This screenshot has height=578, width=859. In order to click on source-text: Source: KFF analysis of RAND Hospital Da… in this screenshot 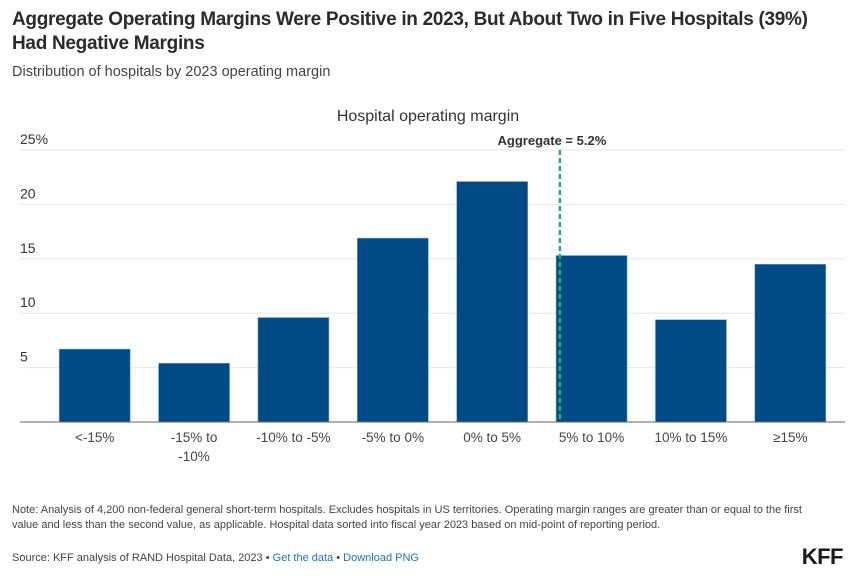, I will do `click(142, 558)`.